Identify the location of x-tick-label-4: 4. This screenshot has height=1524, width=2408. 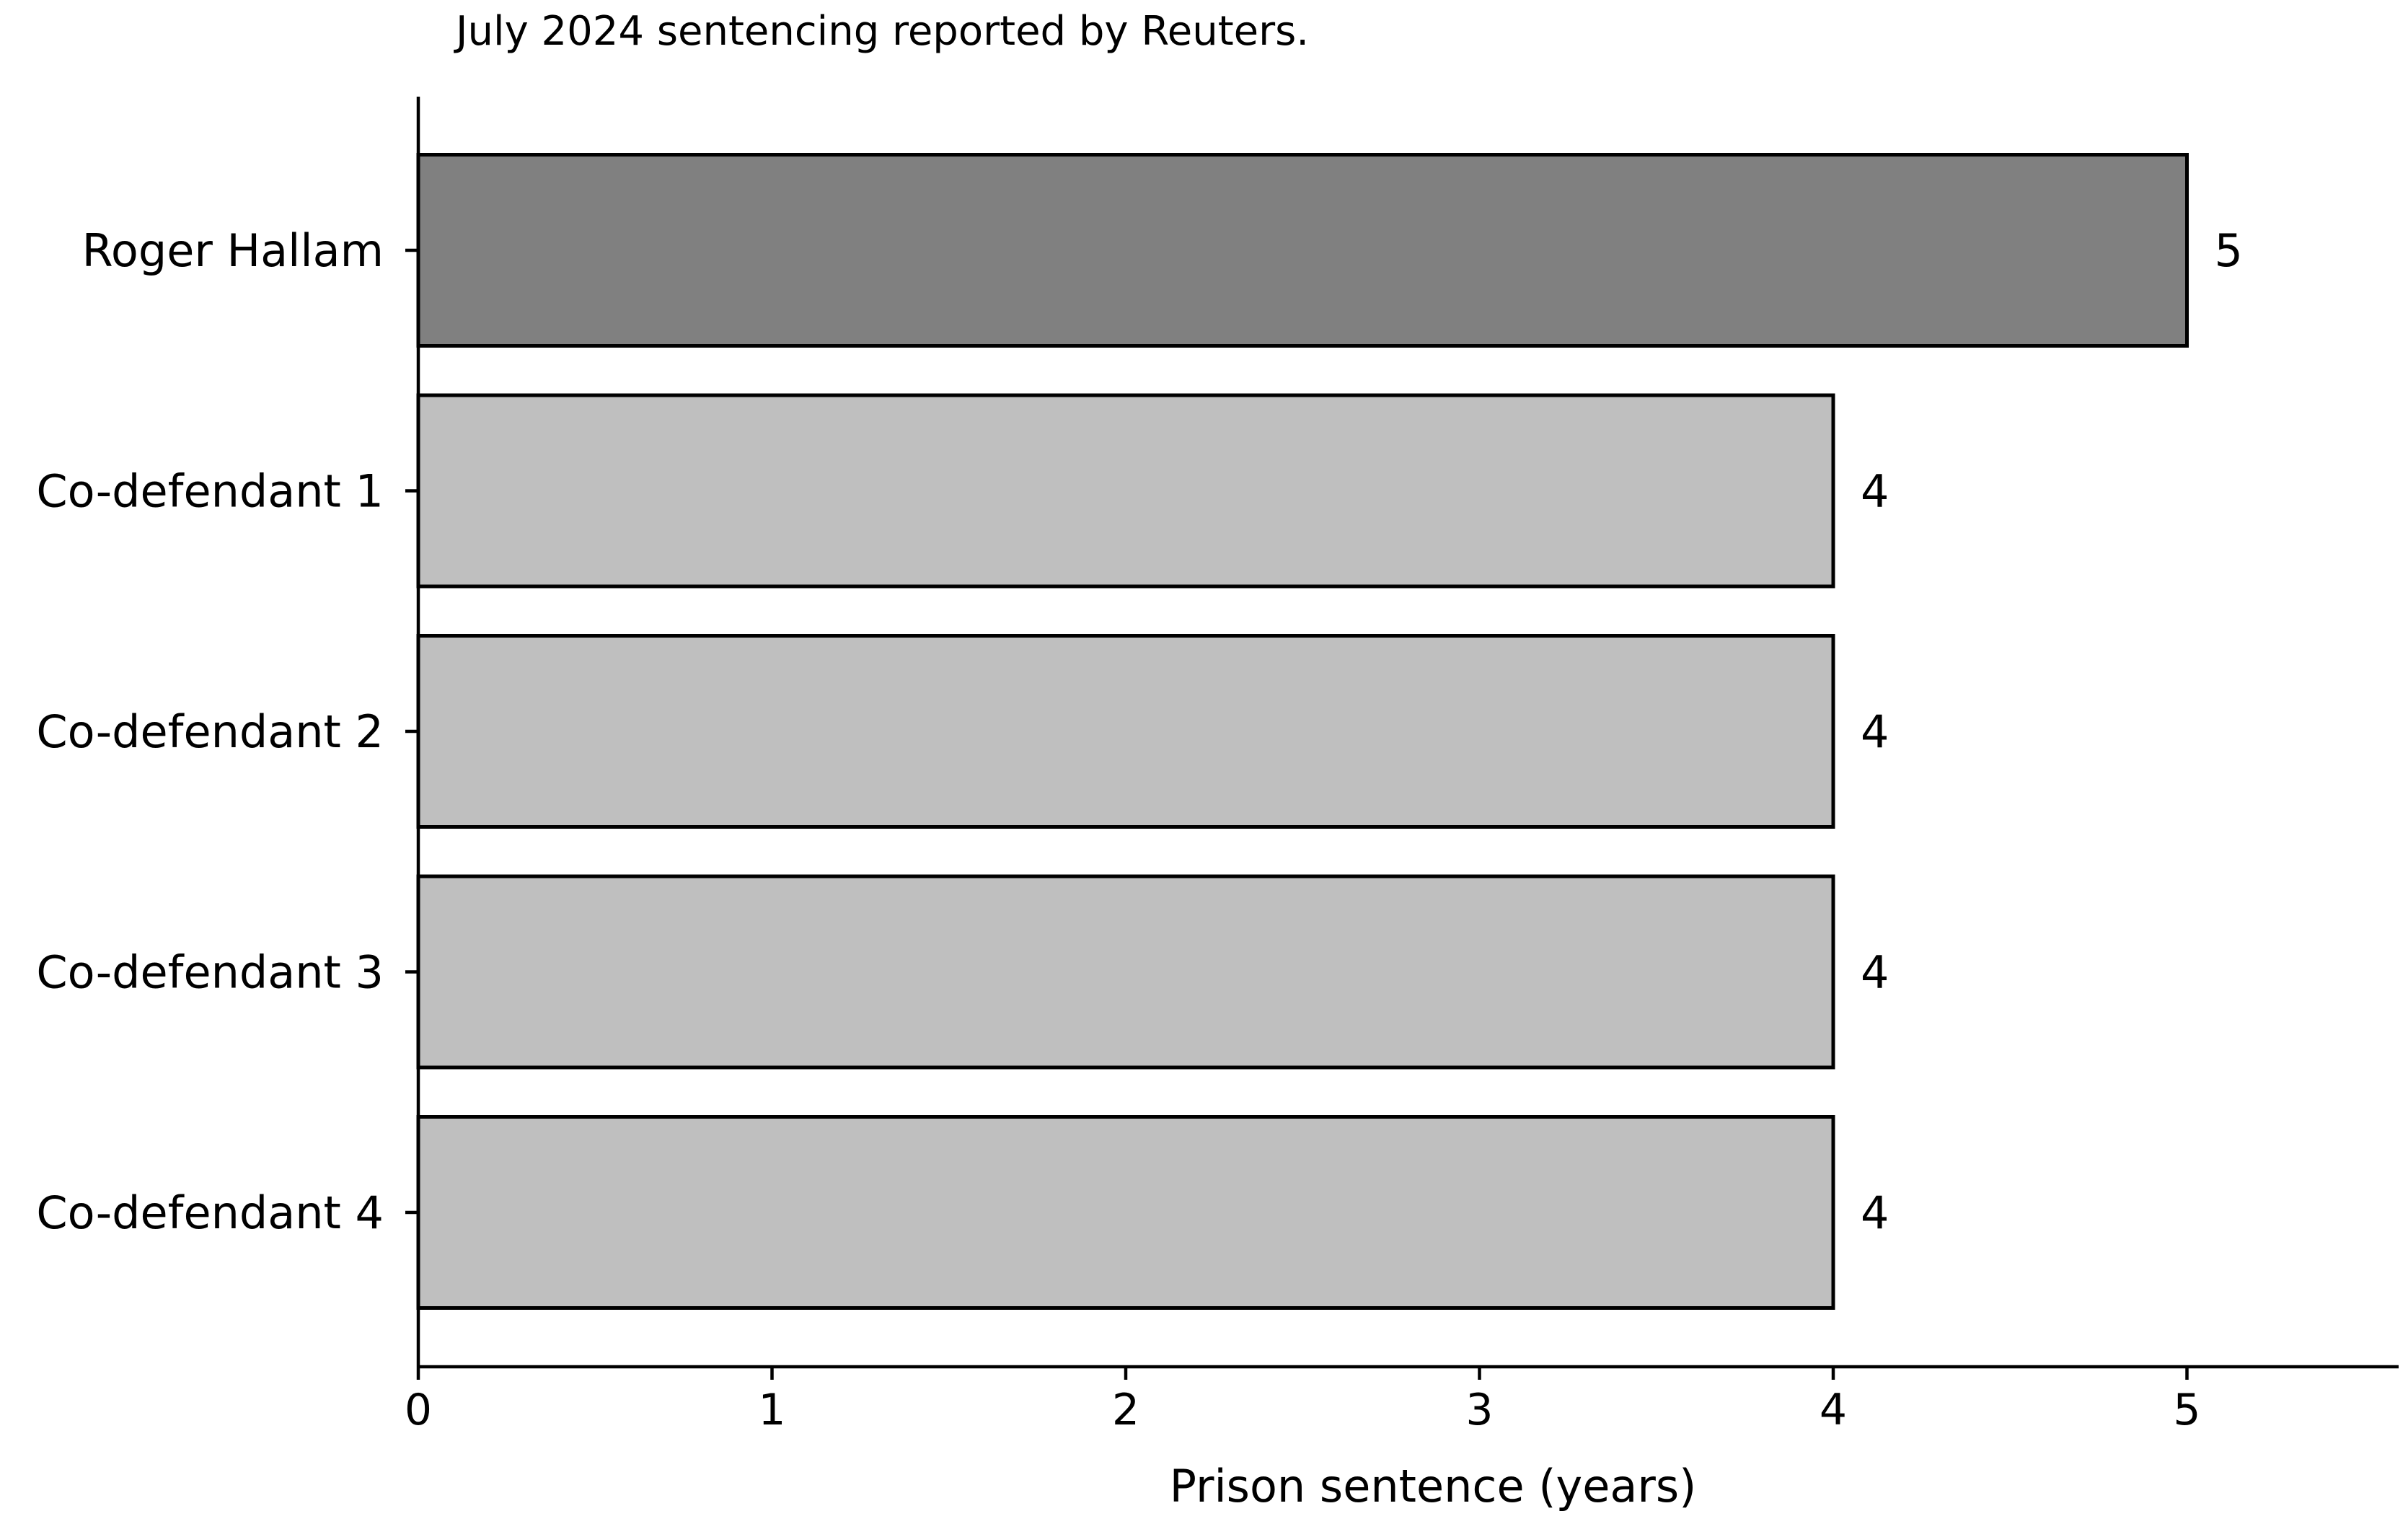
(1834, 1410).